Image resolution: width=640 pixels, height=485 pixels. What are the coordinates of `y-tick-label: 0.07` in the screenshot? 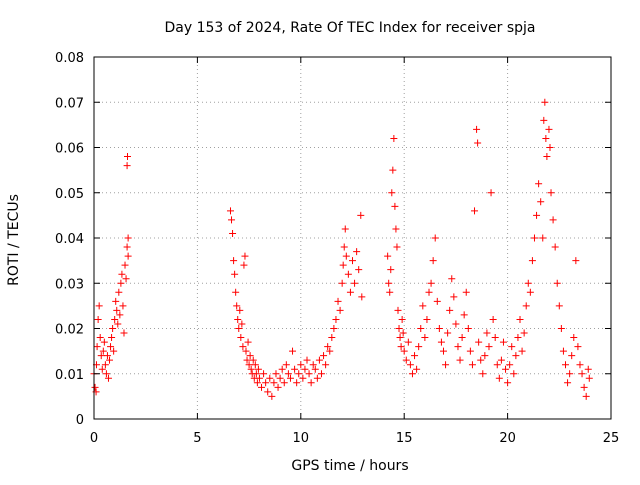 It's located at (69, 103).